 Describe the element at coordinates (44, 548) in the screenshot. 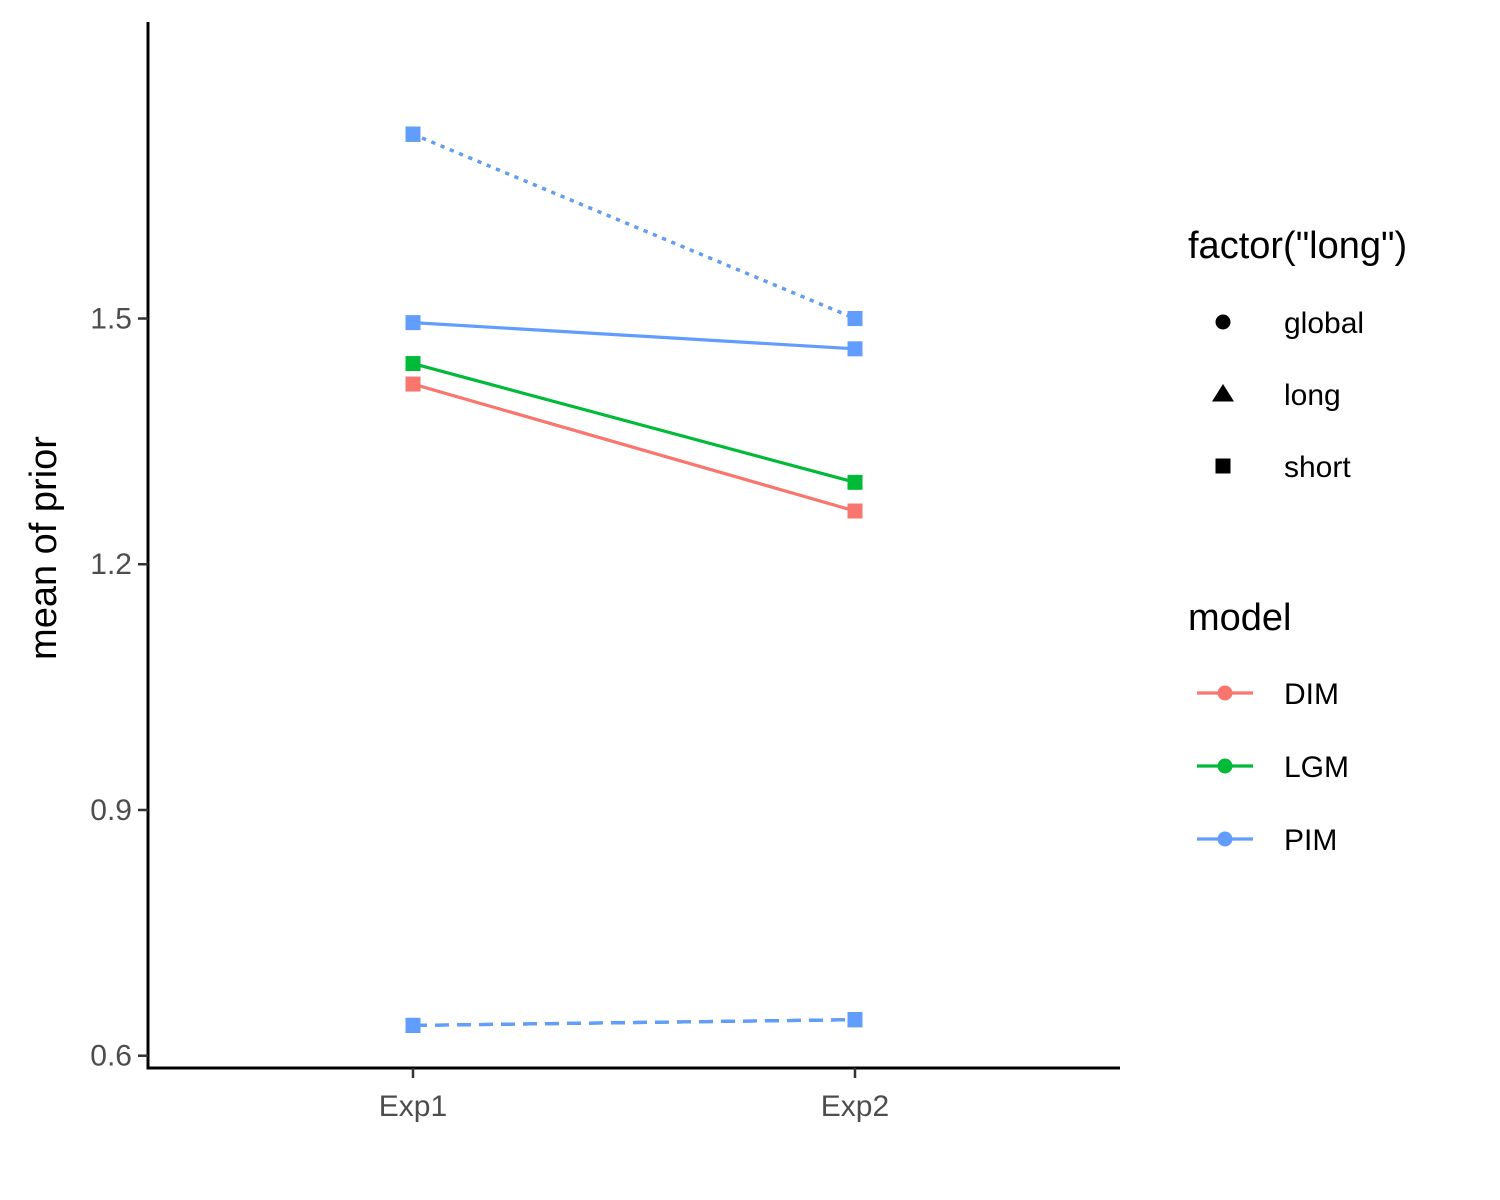

I see `y-axis-title: mean of prior` at that location.